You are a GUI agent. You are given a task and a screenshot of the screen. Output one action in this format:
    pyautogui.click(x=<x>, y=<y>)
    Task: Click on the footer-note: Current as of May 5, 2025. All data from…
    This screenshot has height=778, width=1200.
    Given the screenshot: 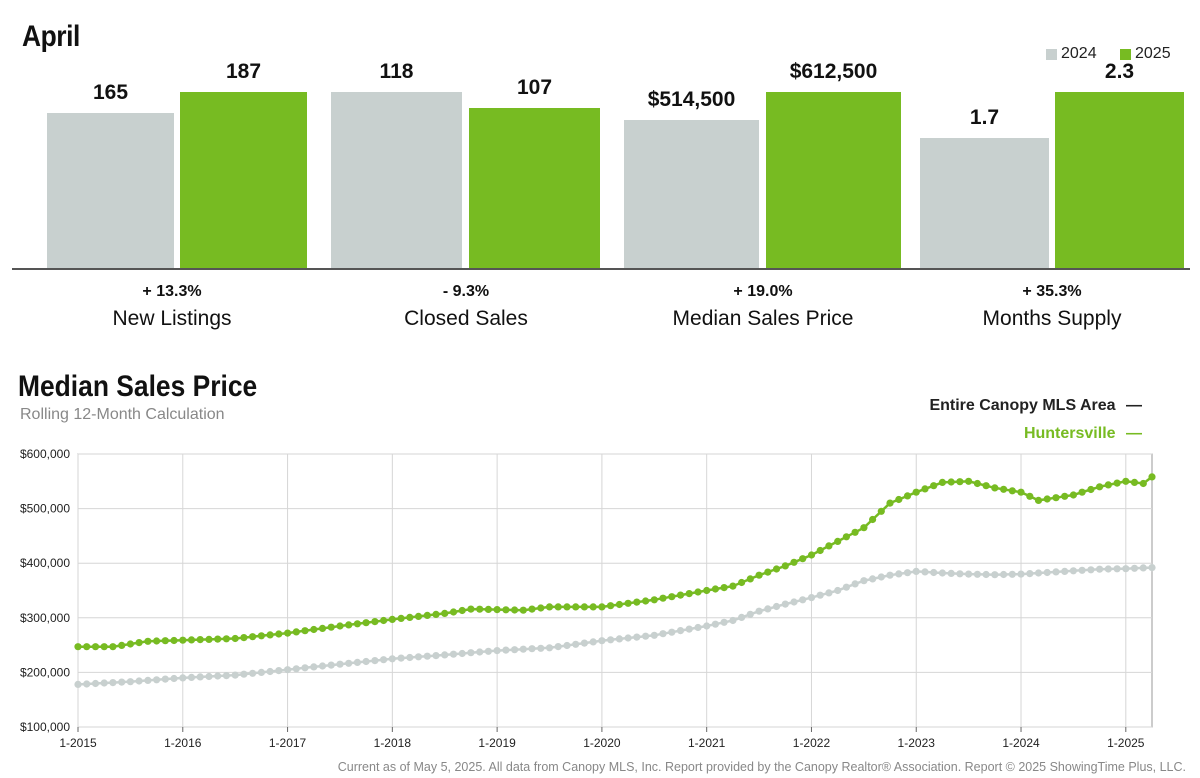 What is the action you would take?
    pyautogui.click(x=761, y=767)
    